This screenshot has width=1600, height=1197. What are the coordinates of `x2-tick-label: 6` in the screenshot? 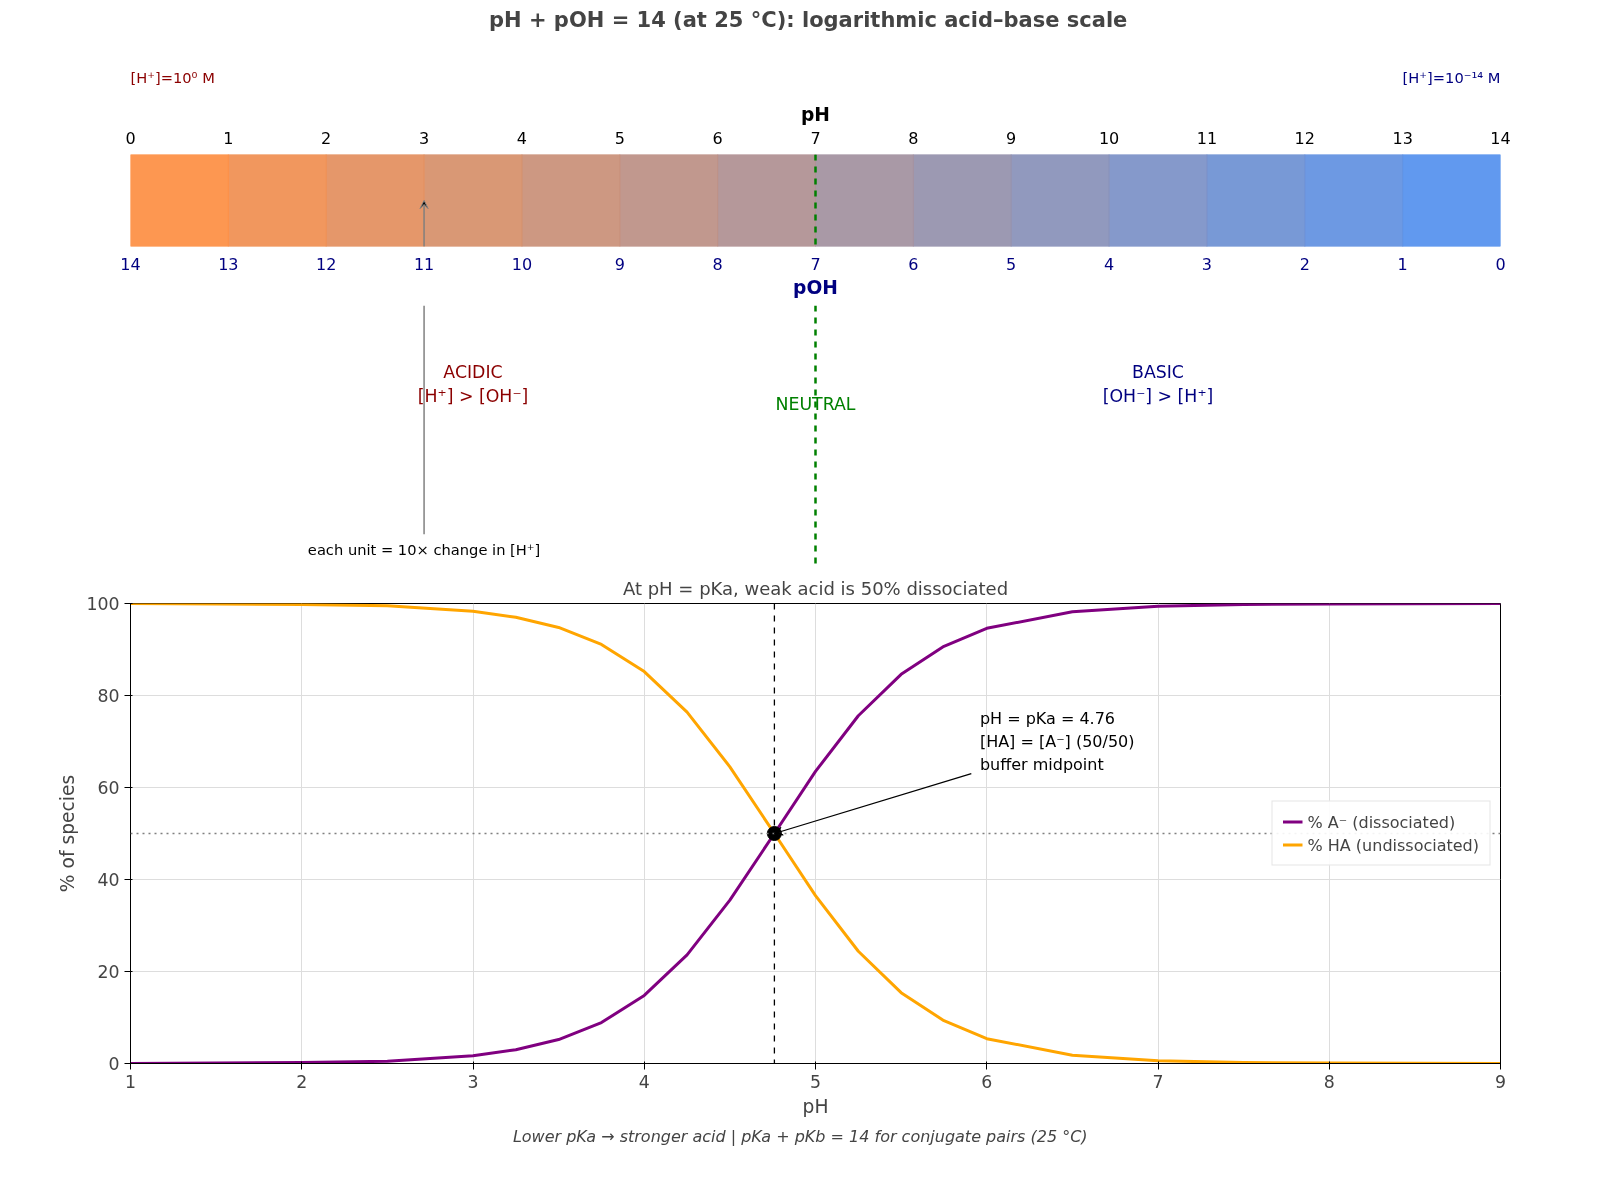 It's located at (717, 138).